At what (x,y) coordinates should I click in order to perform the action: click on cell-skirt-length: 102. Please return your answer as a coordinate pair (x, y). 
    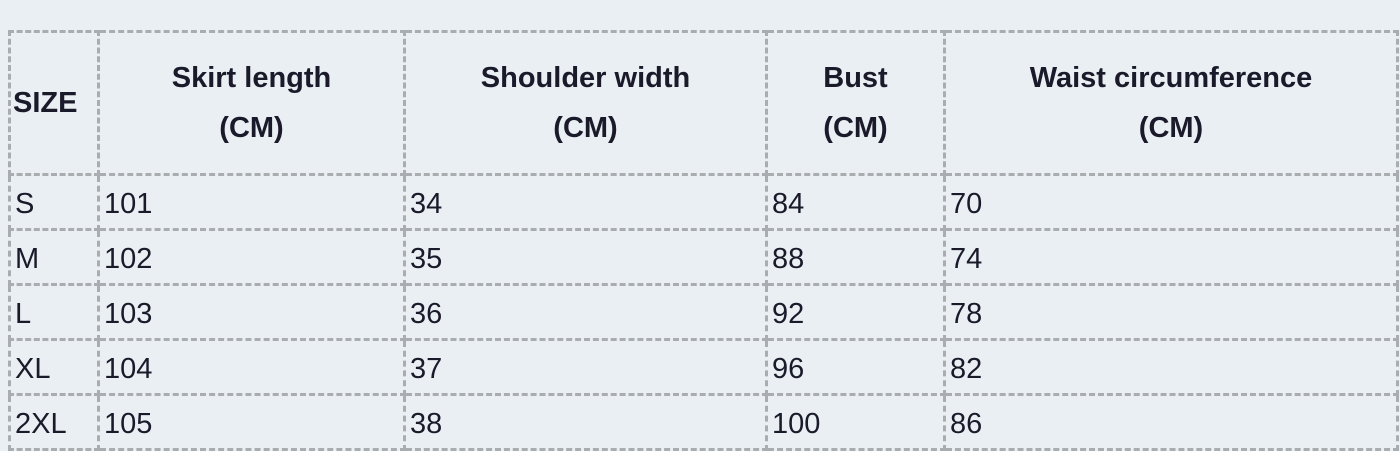
    Looking at the image, I should click on (251, 257).